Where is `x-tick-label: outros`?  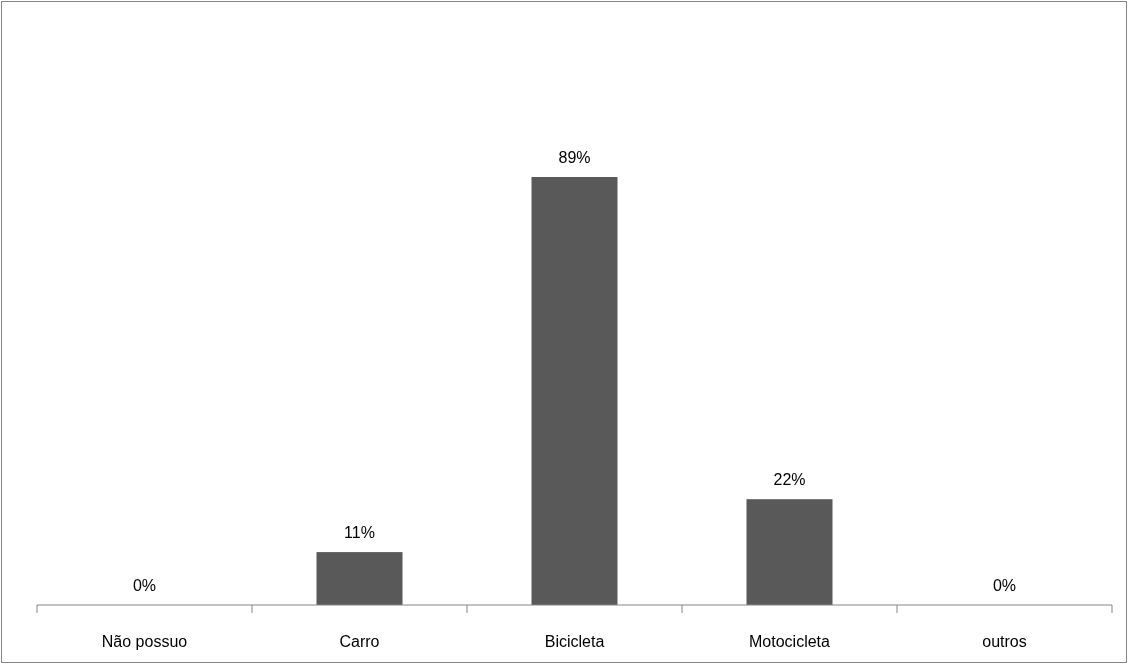
x-tick-label: outros is located at coordinates (1004, 641).